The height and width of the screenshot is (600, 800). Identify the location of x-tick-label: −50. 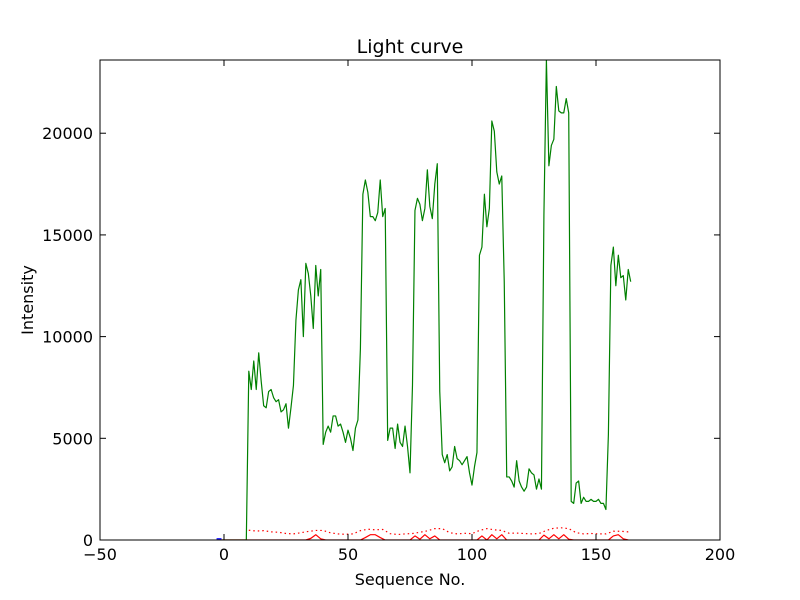
(100, 554).